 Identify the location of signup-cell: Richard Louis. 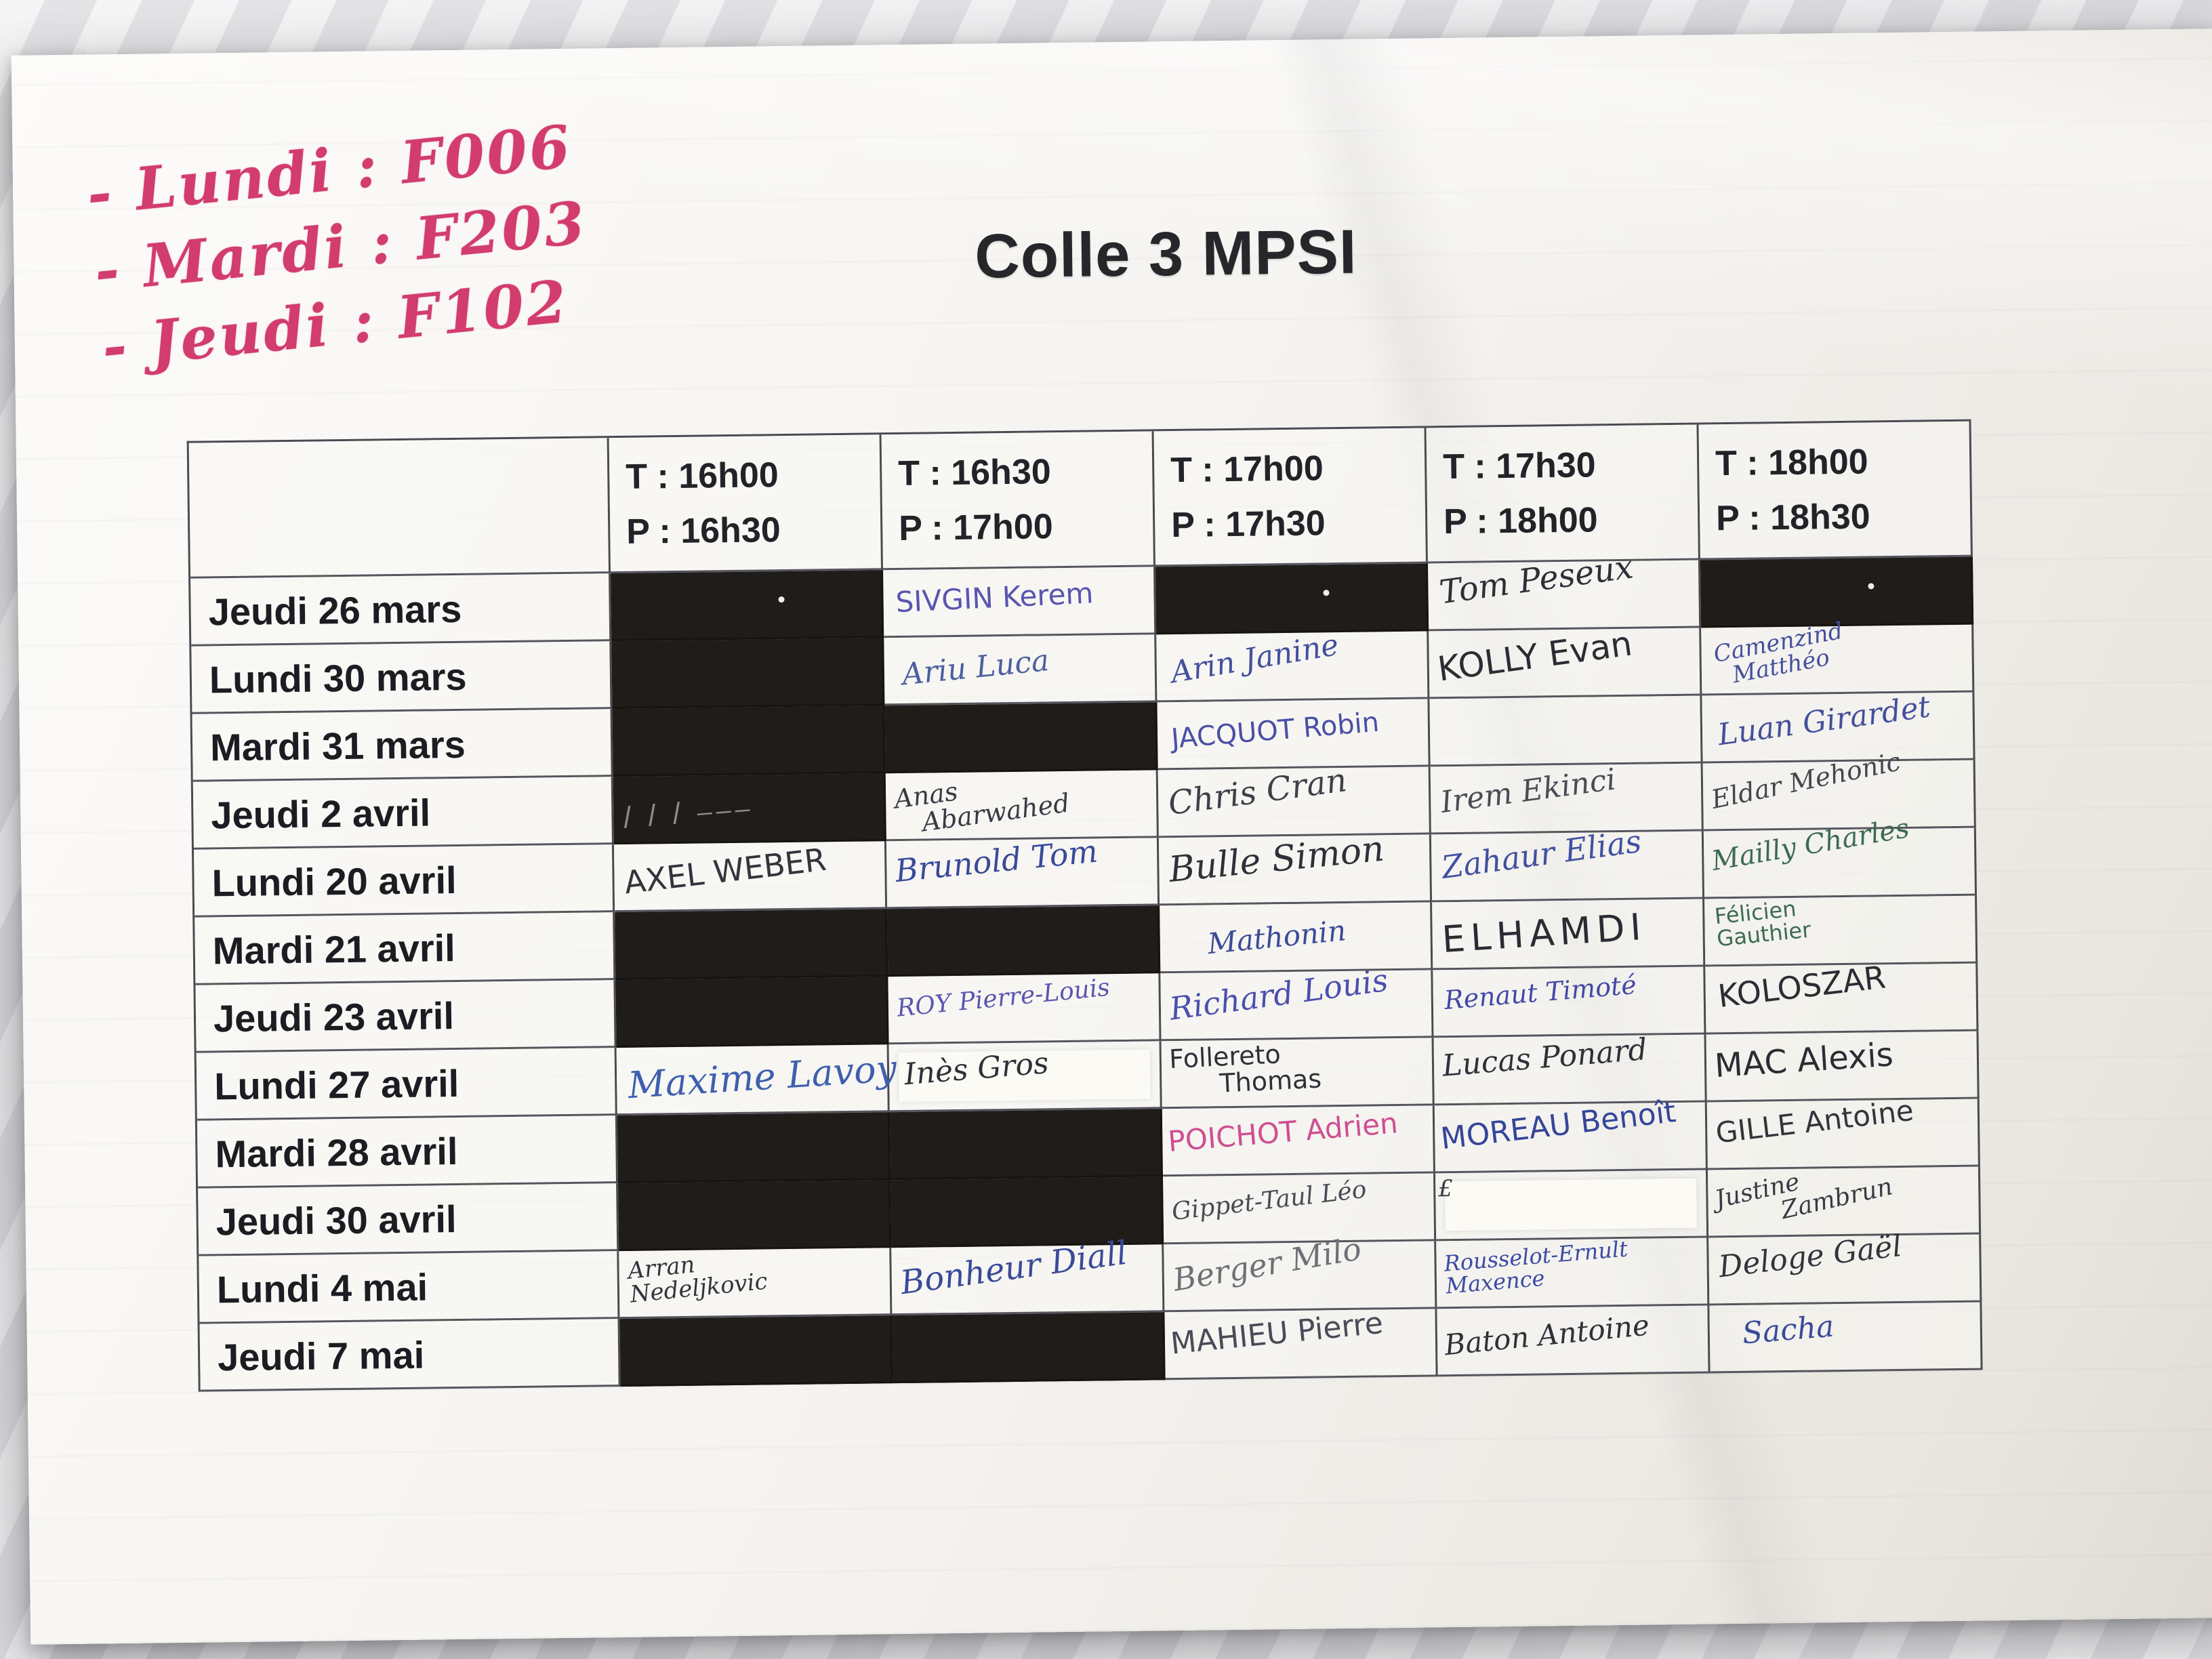
(1297, 1002).